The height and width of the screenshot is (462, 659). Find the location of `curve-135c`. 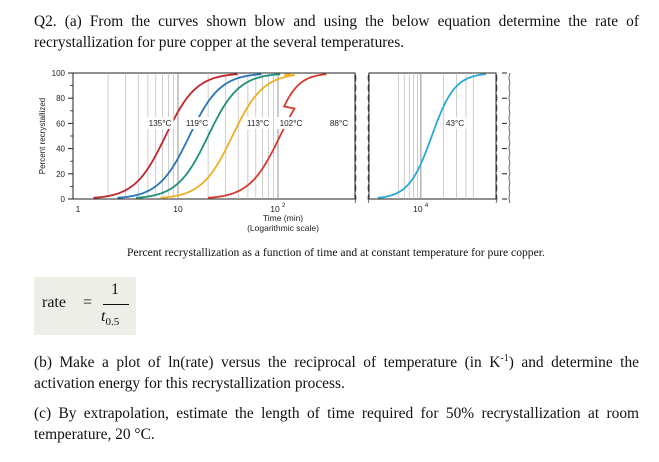

curve-135c is located at coordinates (165, 136).